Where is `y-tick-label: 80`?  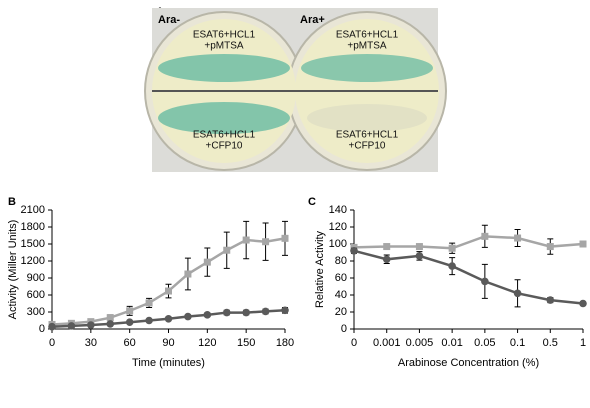
y-tick-label: 80 is located at coordinates (341, 261).